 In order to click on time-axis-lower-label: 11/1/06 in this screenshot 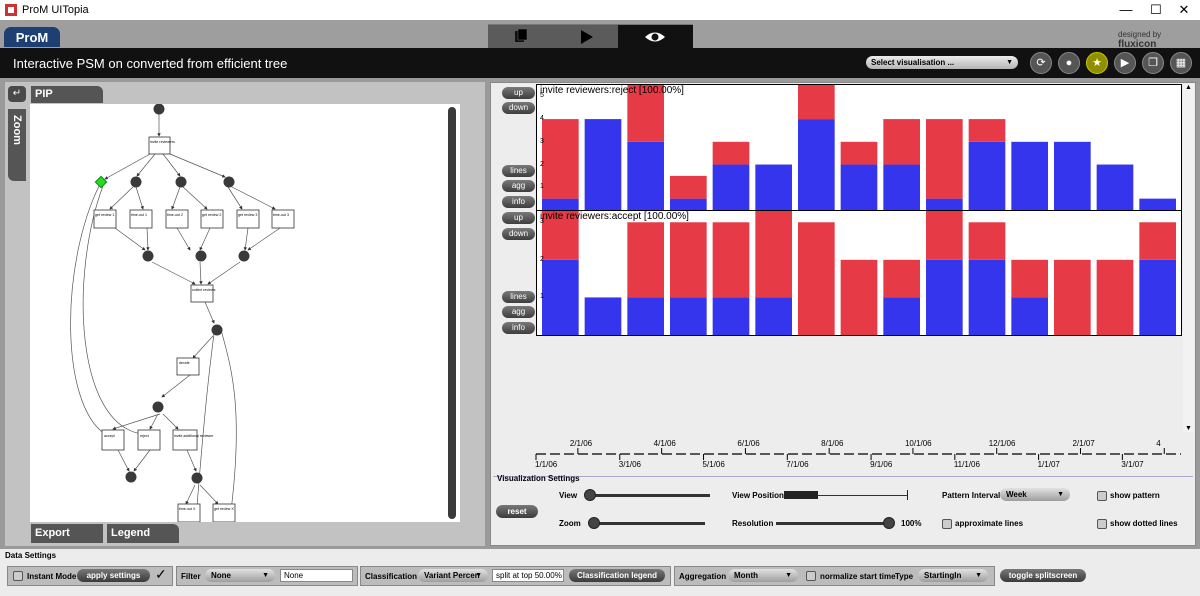, I will do `click(966, 464)`.